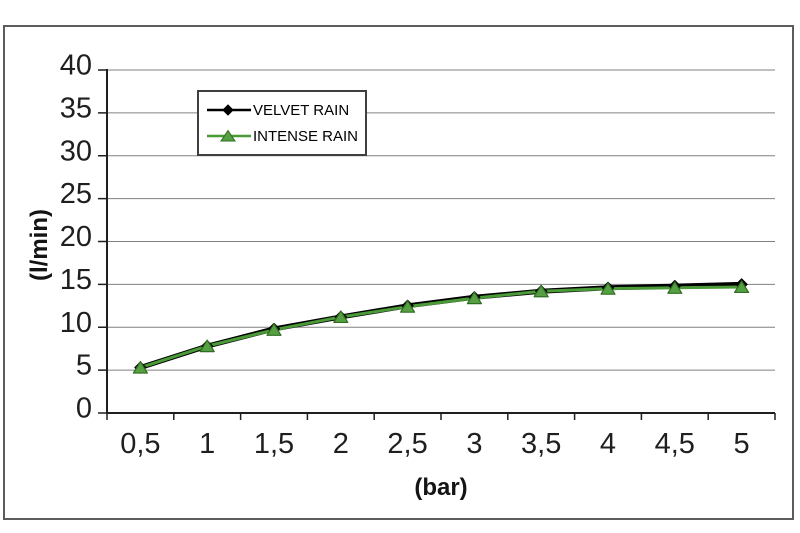 The image size is (800, 533). I want to click on y-tick-label: 10, so click(76, 323).